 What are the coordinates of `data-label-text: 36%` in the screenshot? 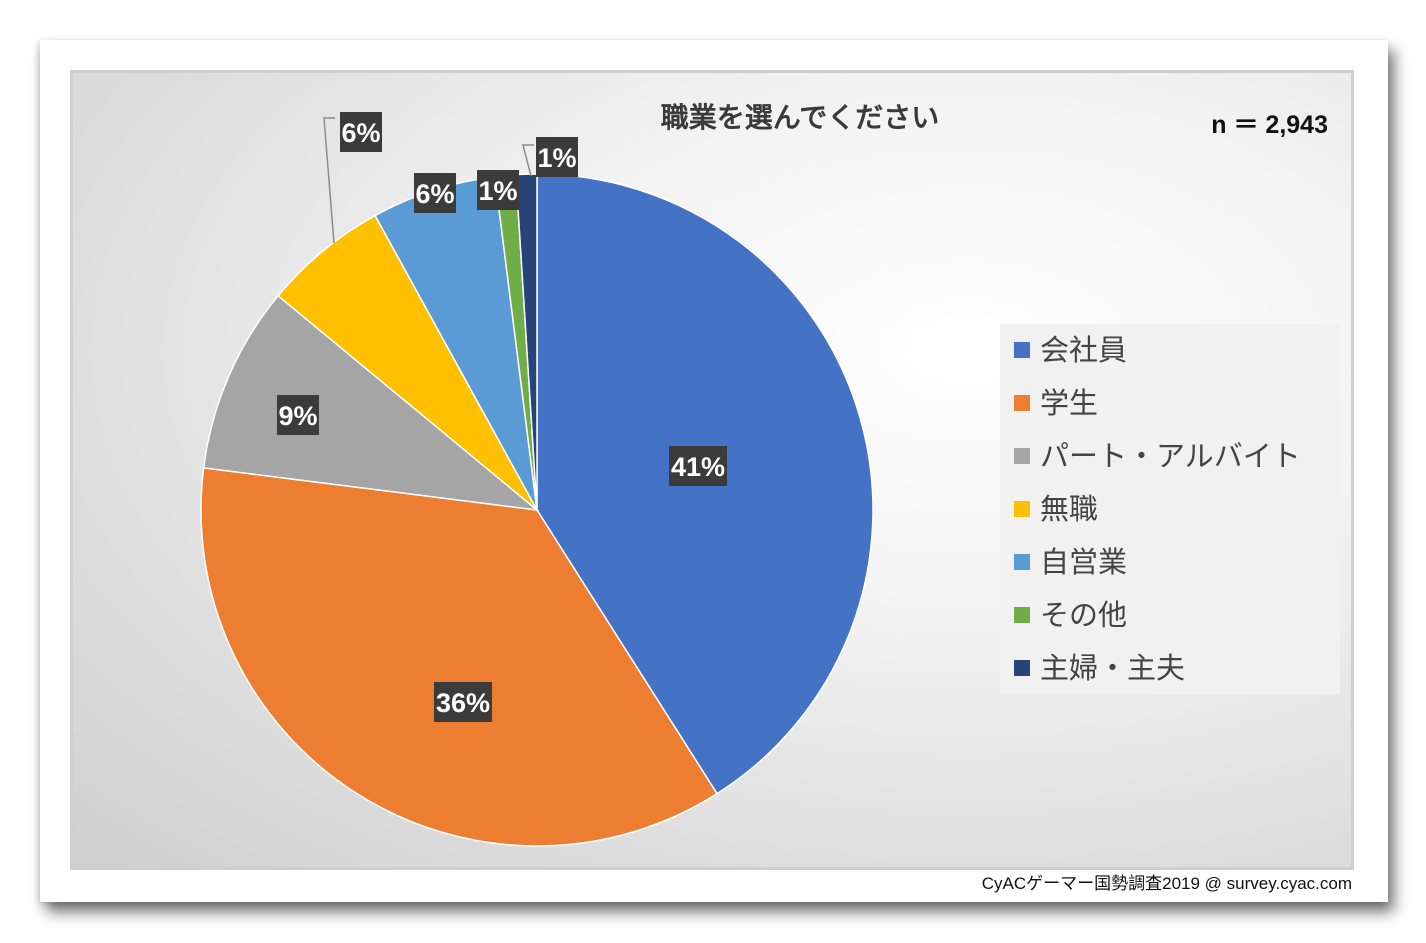 It's located at (463, 703).